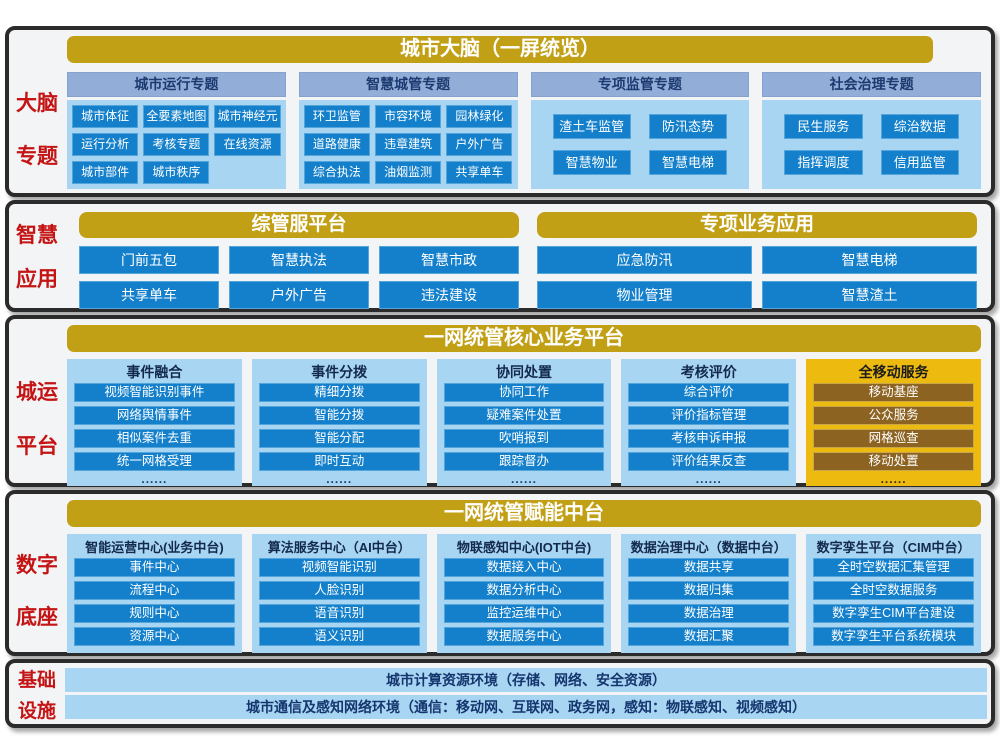  What do you see at coordinates (688, 162) in the screenshot?
I see `topic-box: 智慧电梯` at bounding box center [688, 162].